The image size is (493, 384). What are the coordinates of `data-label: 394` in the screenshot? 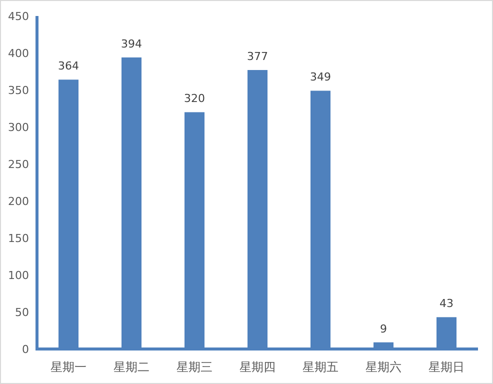 It's located at (131, 43).